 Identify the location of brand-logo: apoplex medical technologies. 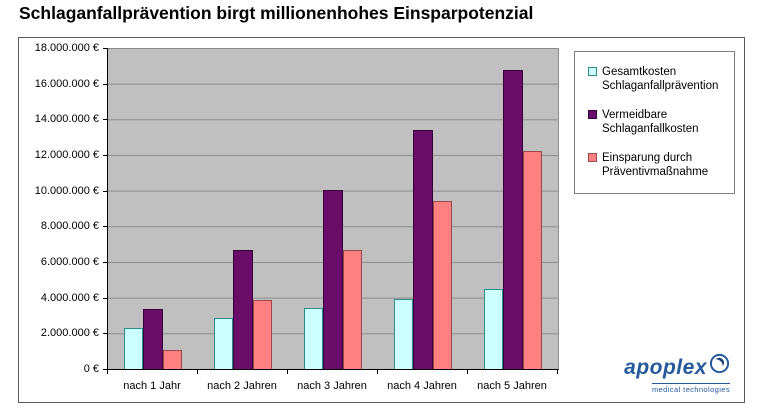
(677, 375).